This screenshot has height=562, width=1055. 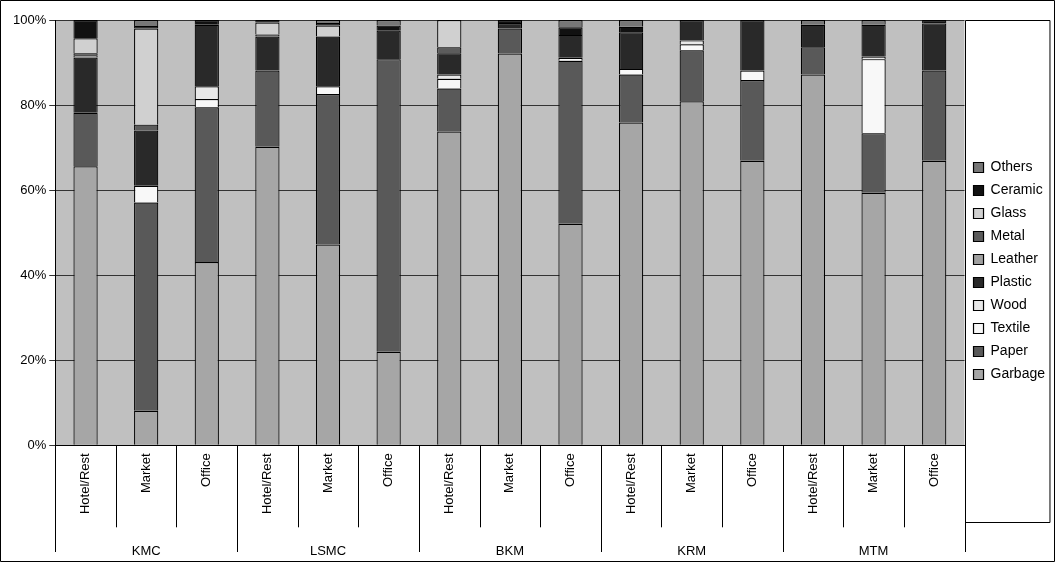 What do you see at coordinates (692, 550) in the screenshot?
I see `text: KRM` at bounding box center [692, 550].